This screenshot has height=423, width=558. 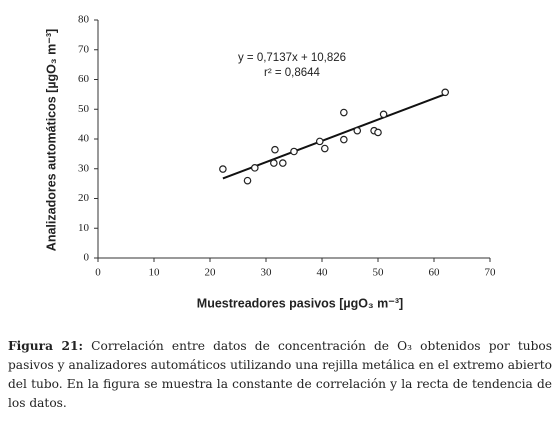 What do you see at coordinates (155, 273) in the screenshot?
I see `x-tick-label: 10` at bounding box center [155, 273].